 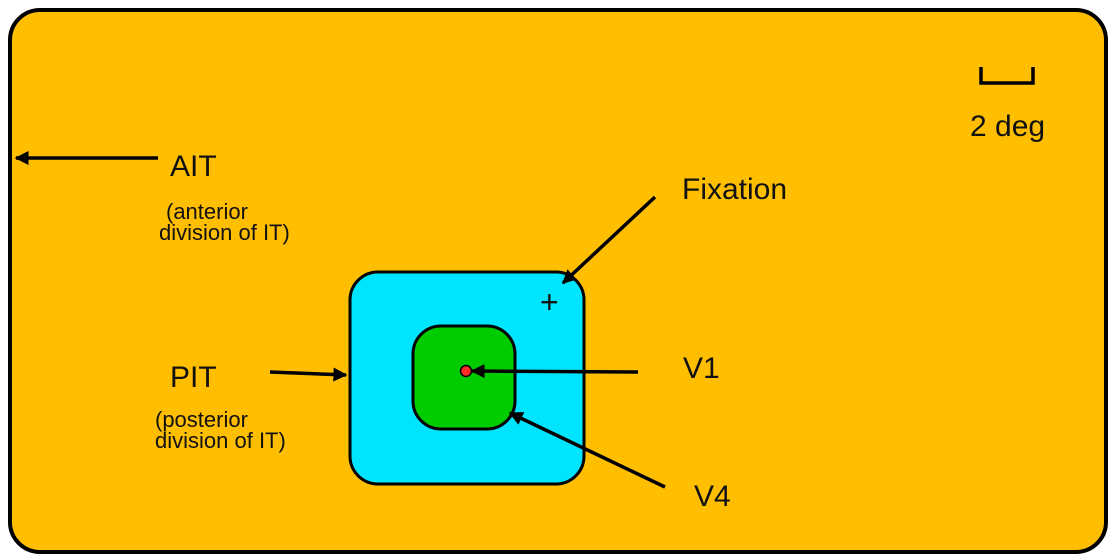 What do you see at coordinates (224, 232) in the screenshot?
I see `ait-description-line2: division of IT)` at bounding box center [224, 232].